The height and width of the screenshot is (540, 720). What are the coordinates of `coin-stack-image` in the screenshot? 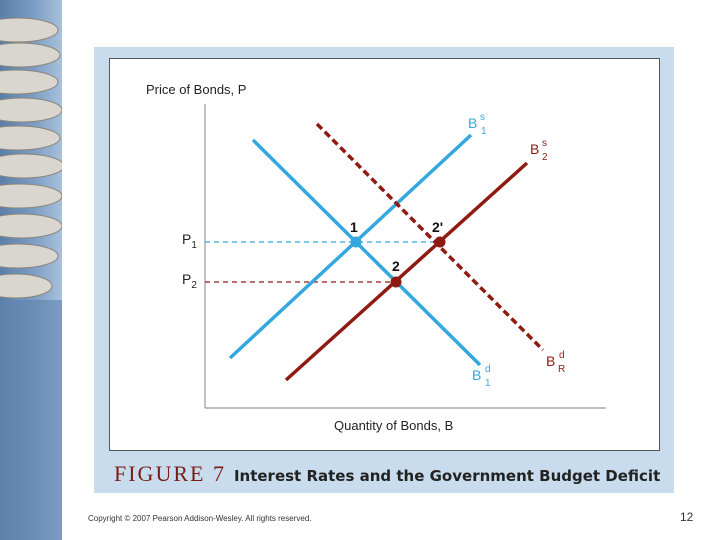 It's located at (31, 278).